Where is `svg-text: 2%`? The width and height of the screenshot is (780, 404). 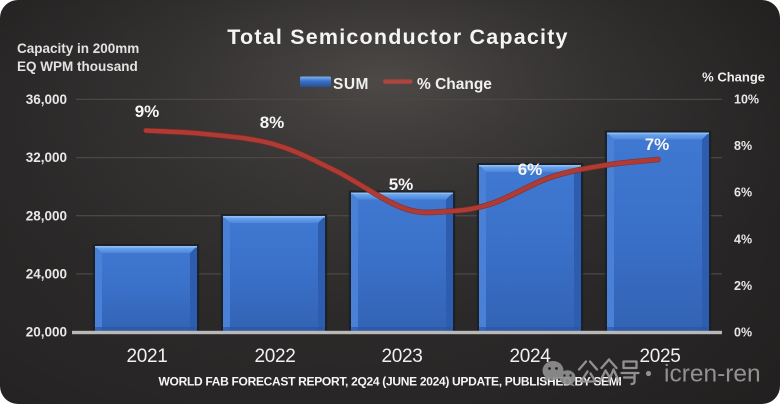
svg-text: 2% is located at coordinates (743, 286).